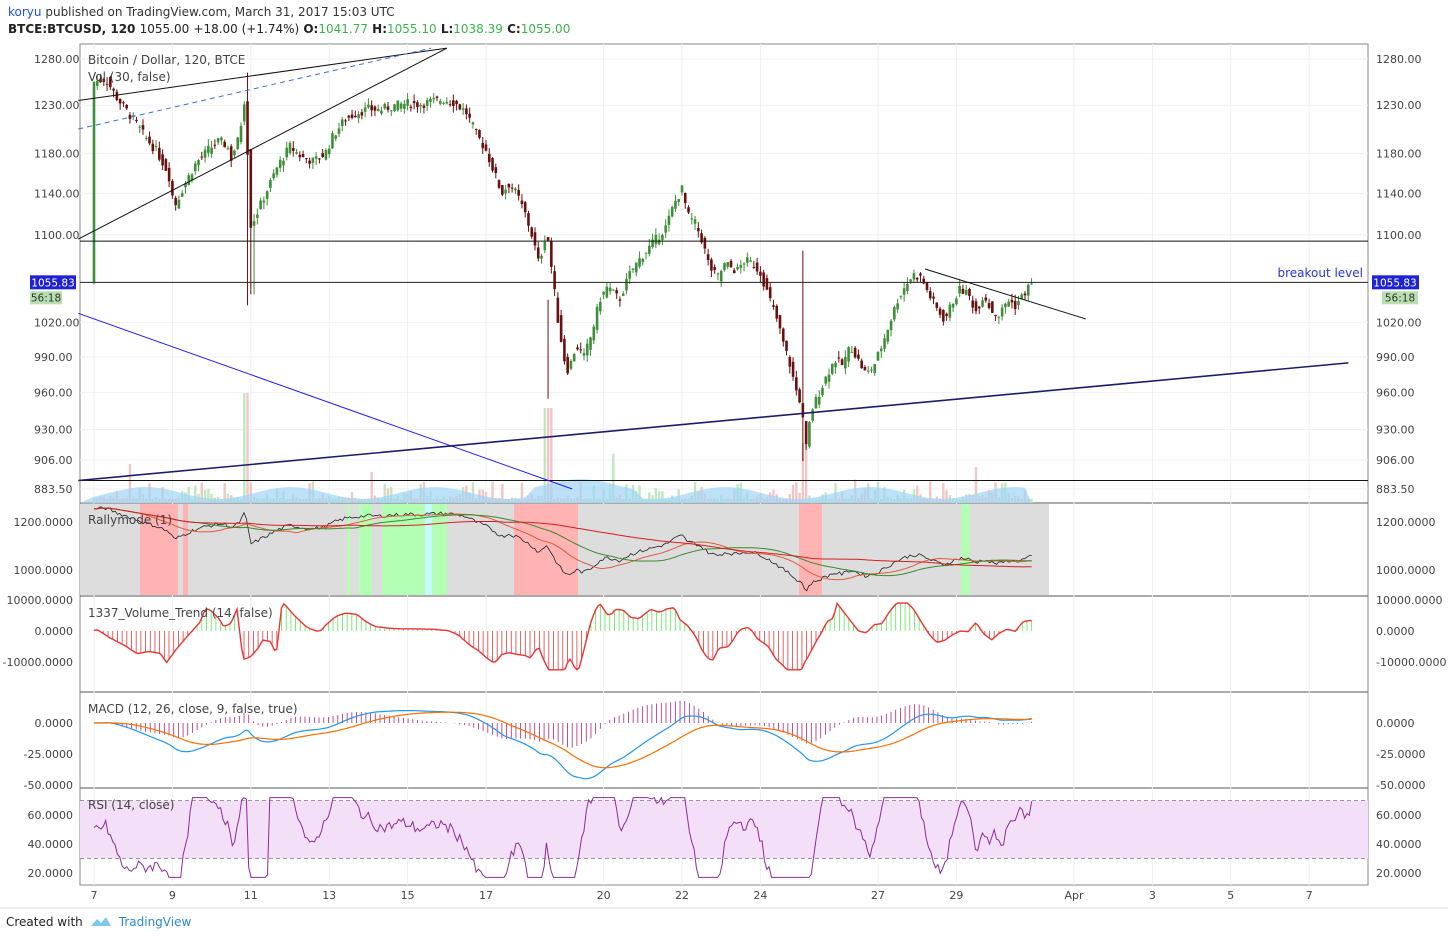 Image resolution: width=1448 pixels, height=941 pixels. What do you see at coordinates (408, 895) in the screenshot?
I see `time-axis-label-4: 15` at bounding box center [408, 895].